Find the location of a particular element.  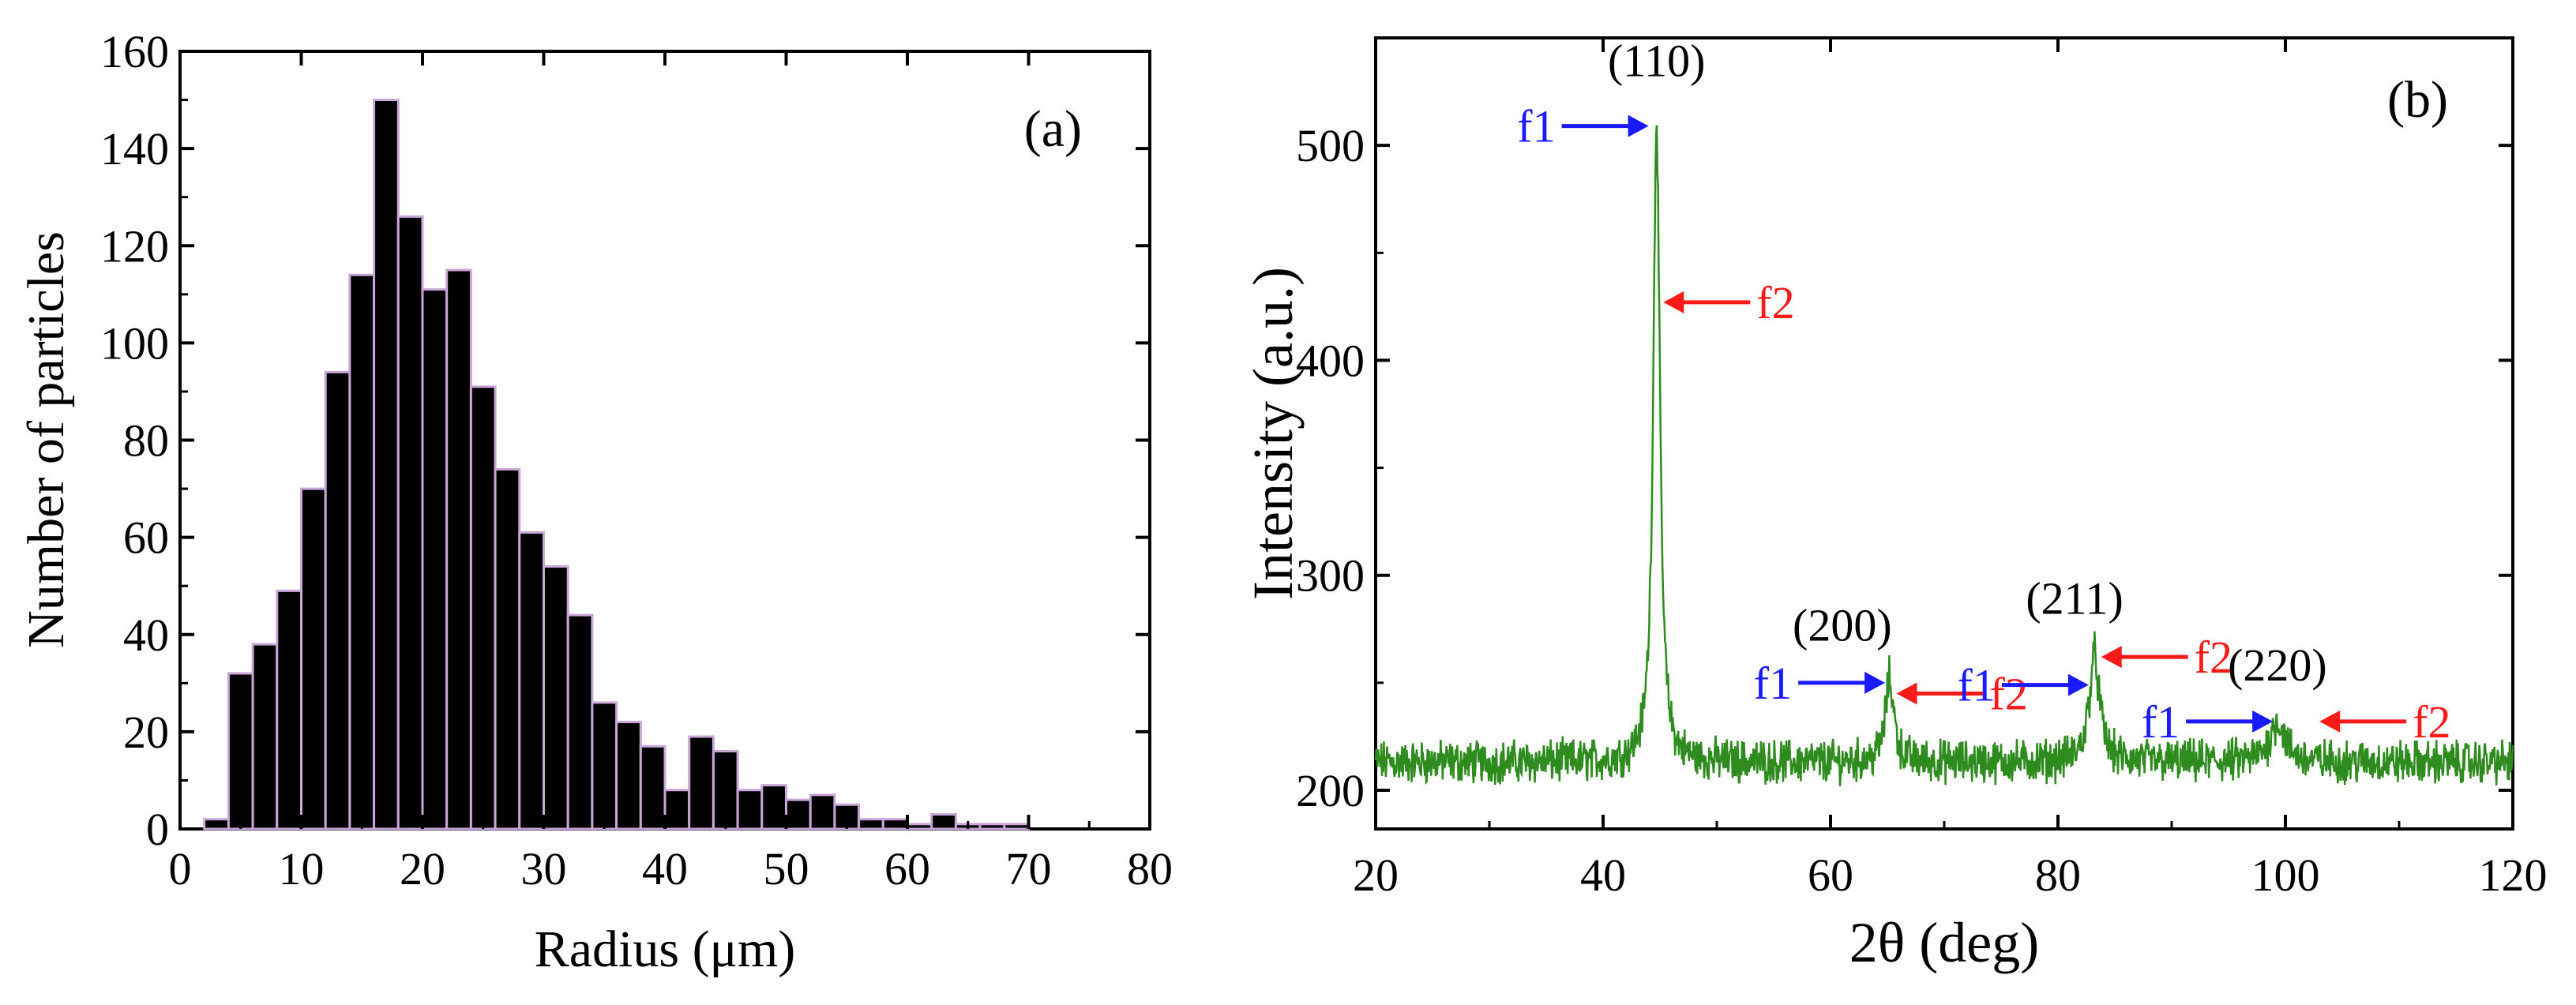

x-tick-label: 0 is located at coordinates (180, 868).